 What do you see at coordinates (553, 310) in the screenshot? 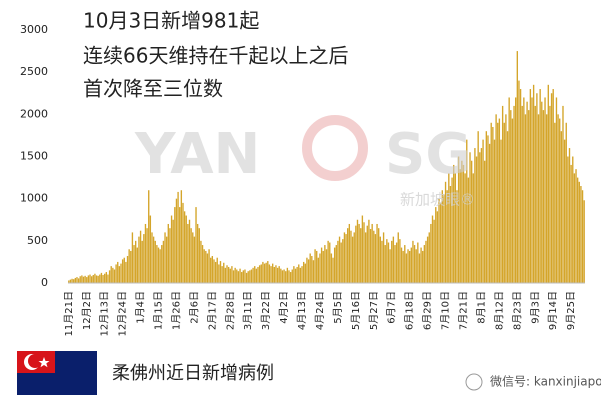
I see `x-tick-label: 9月14日` at bounding box center [553, 310].